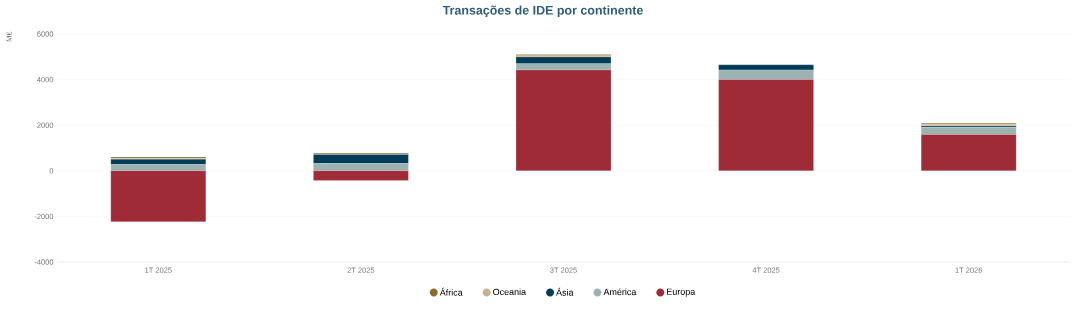 The height and width of the screenshot is (315, 1086). What do you see at coordinates (620, 292) in the screenshot?
I see `legend-label: América` at bounding box center [620, 292].